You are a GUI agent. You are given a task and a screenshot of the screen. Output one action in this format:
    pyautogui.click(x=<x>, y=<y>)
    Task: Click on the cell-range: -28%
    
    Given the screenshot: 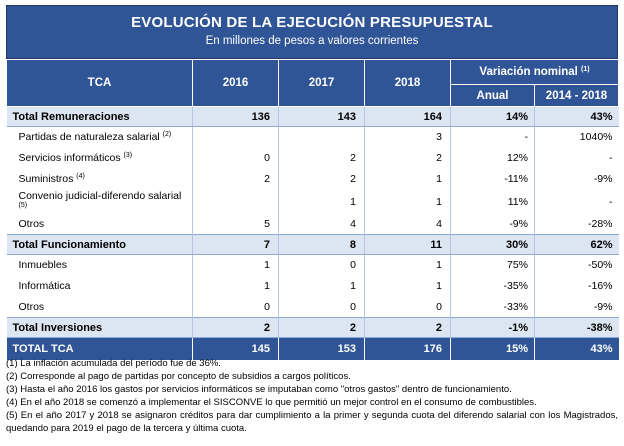 What is the action you would take?
    pyautogui.click(x=600, y=223)
    